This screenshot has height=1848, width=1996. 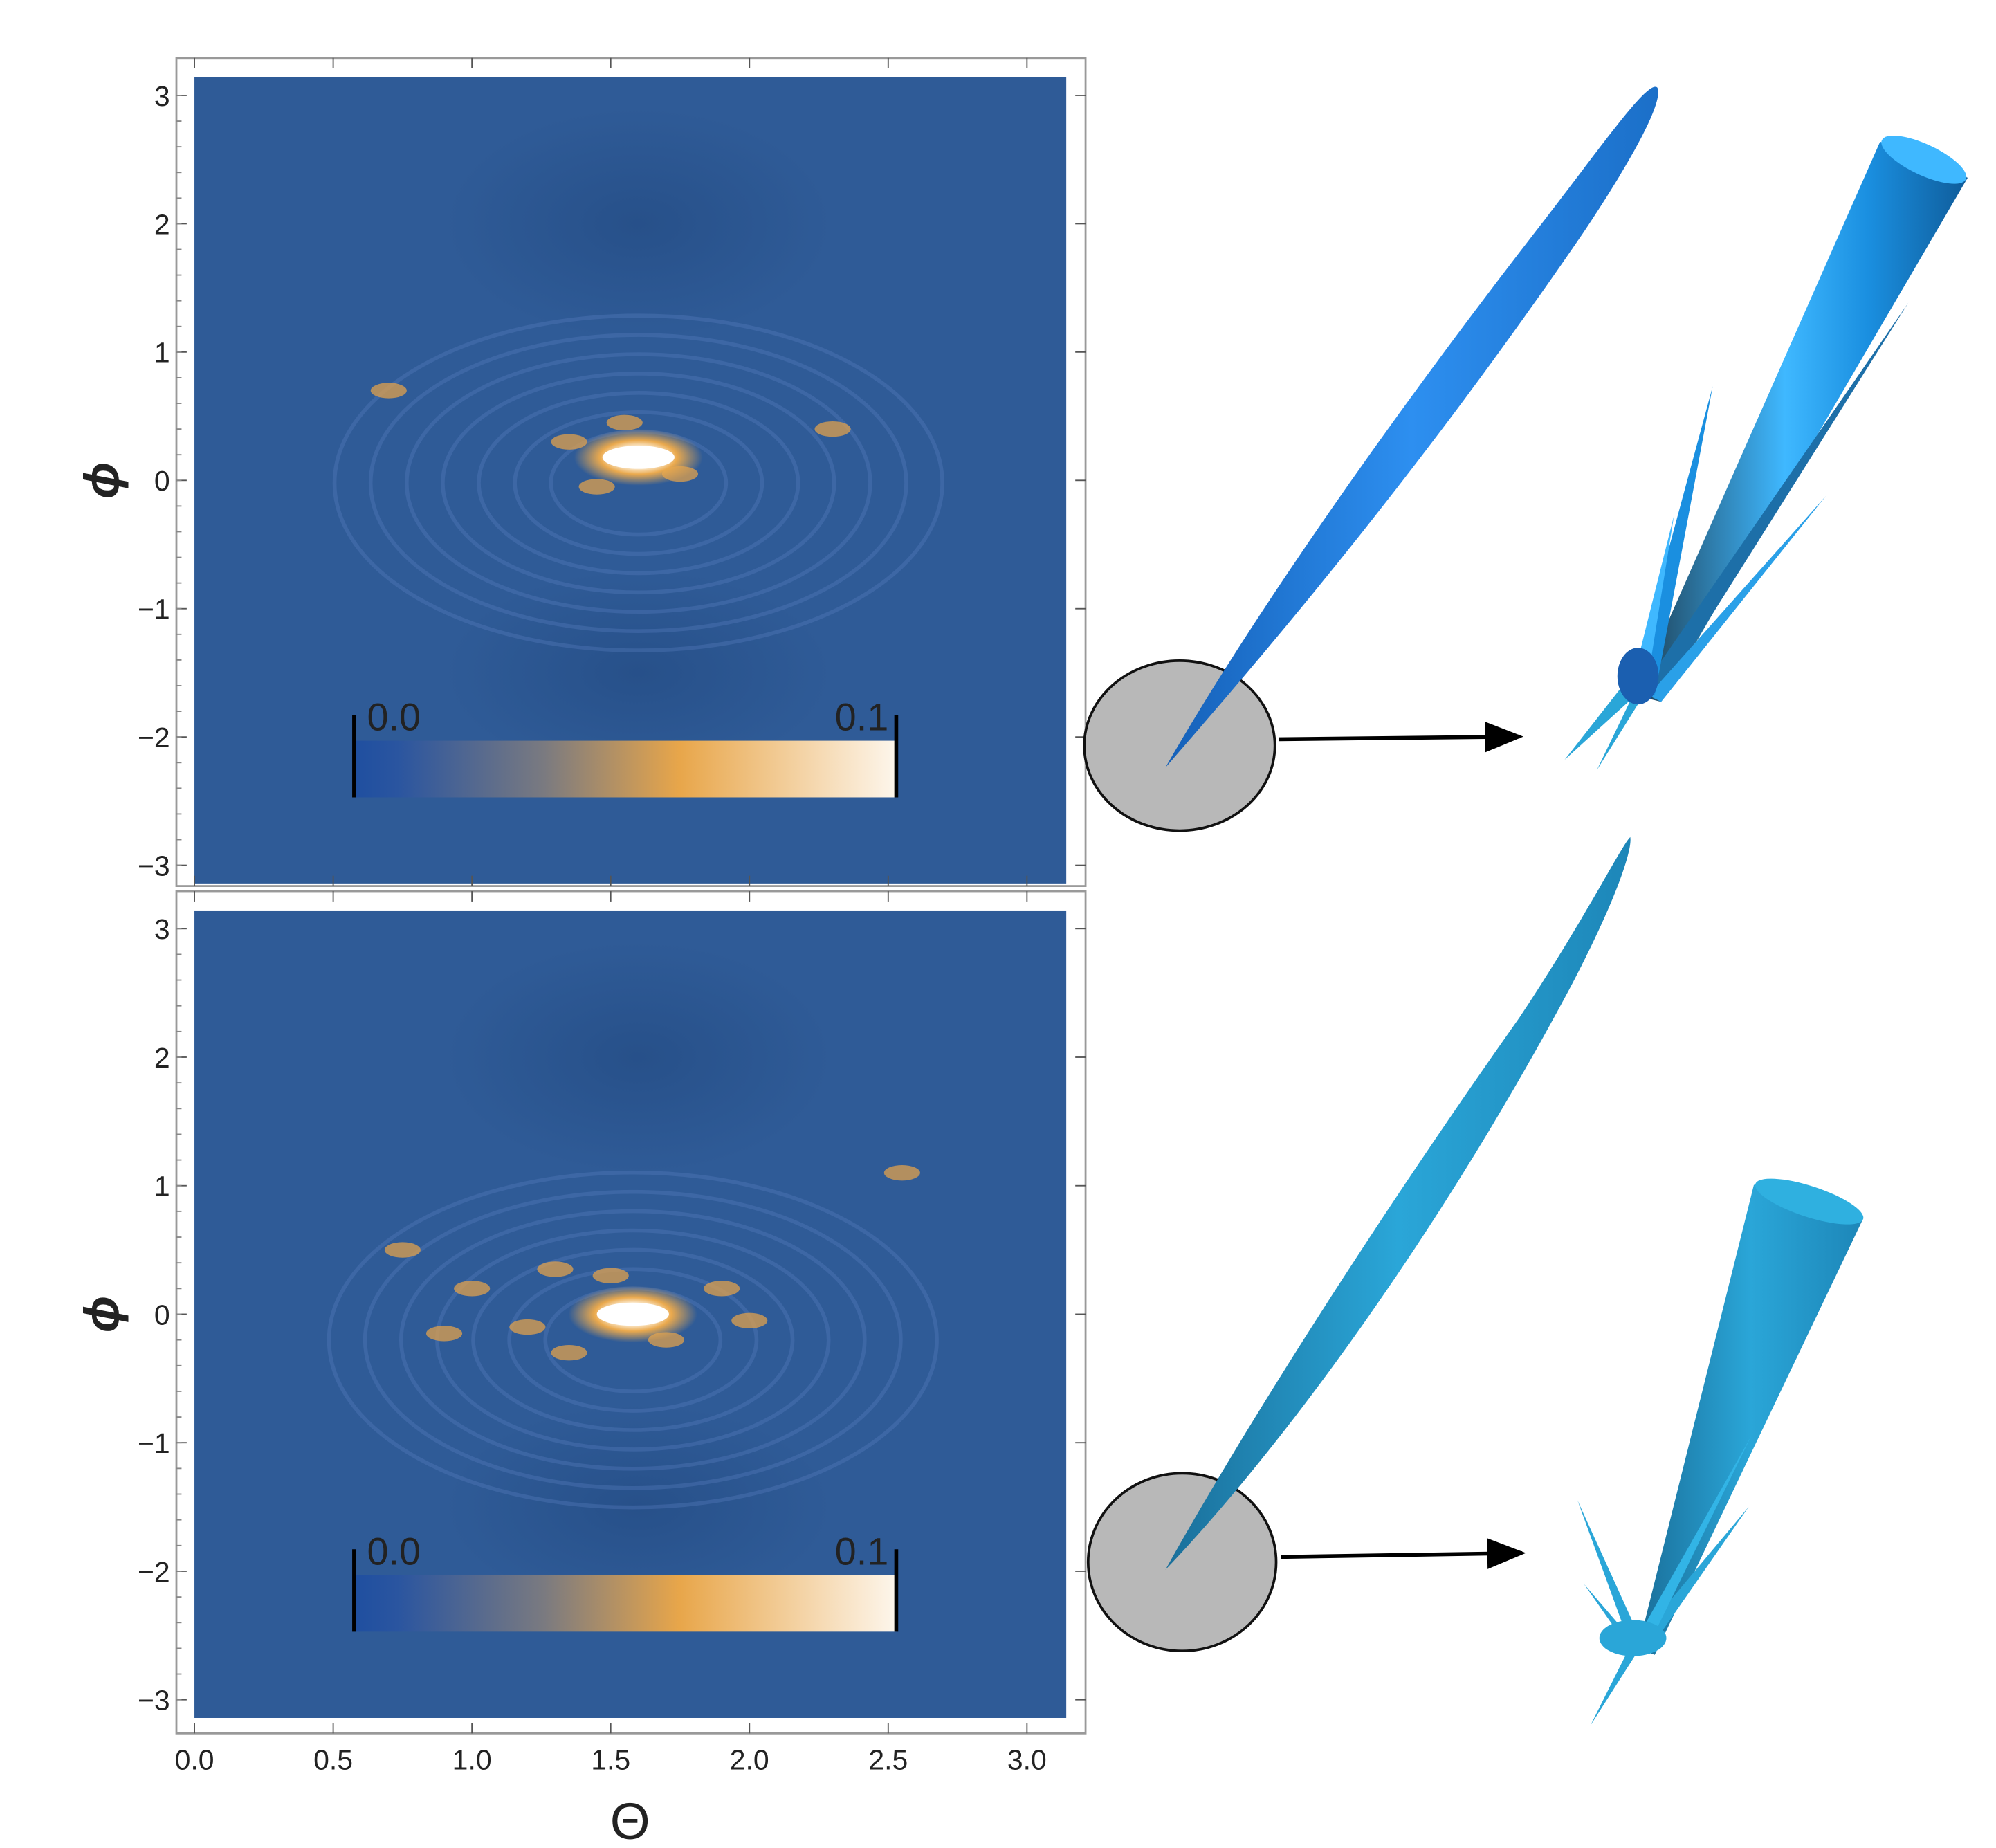 What do you see at coordinates (1809, 1201) in the screenshot?
I see `cone-bottom-cap` at bounding box center [1809, 1201].